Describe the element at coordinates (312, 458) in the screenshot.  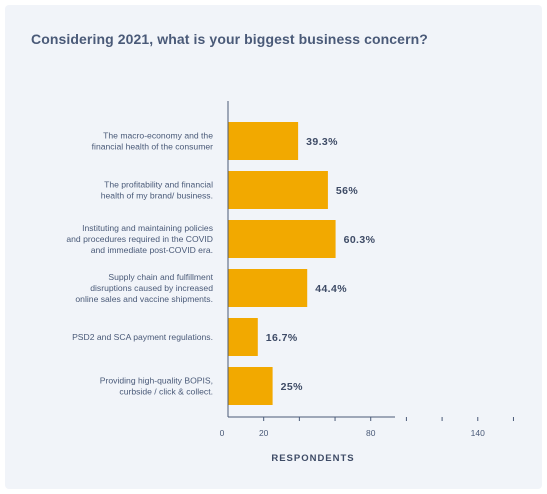
I see `x-axis-label: RESPONDENTS` at that location.